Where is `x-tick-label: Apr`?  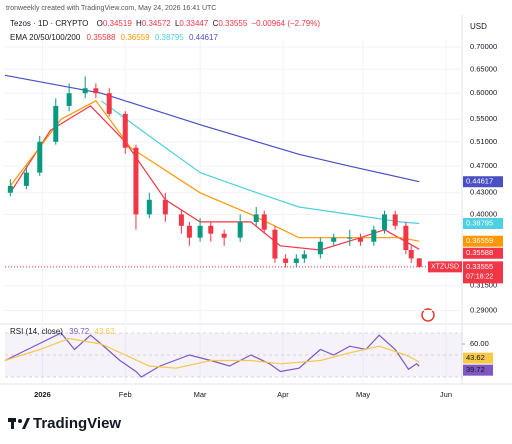 x-tick-label: Apr is located at coordinates (283, 394).